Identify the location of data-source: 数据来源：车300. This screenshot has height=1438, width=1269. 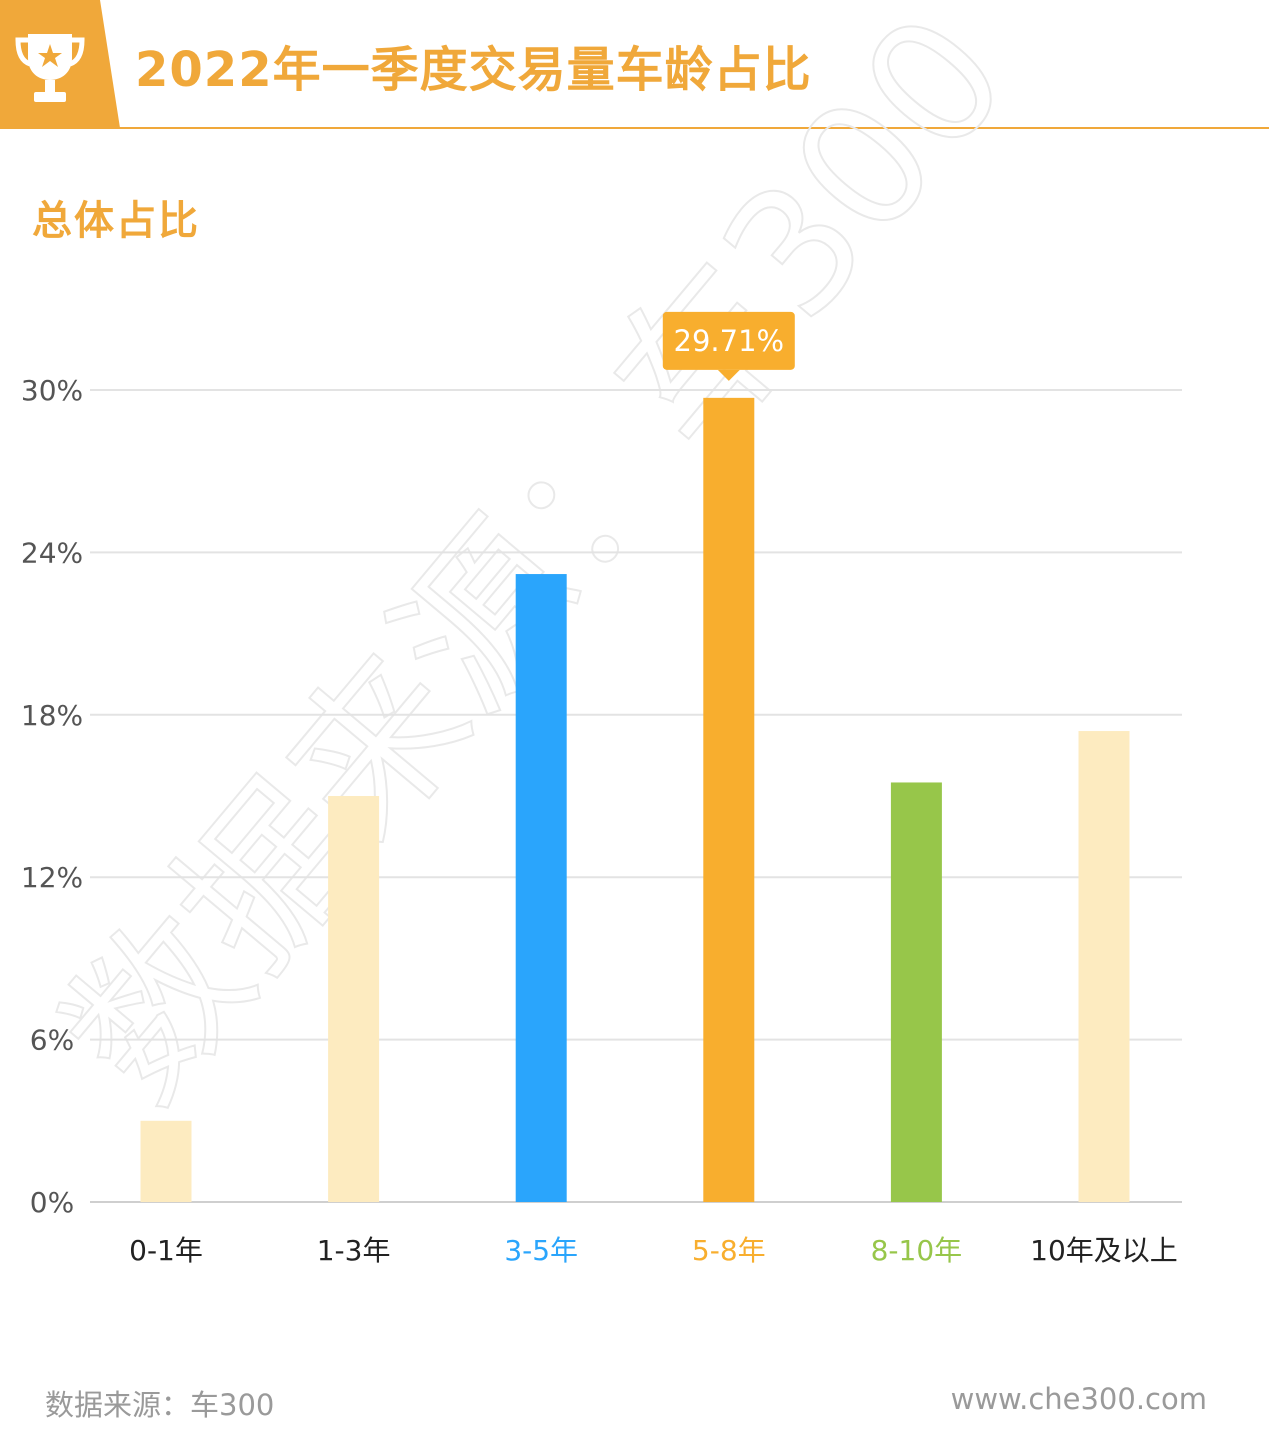
(160, 1405).